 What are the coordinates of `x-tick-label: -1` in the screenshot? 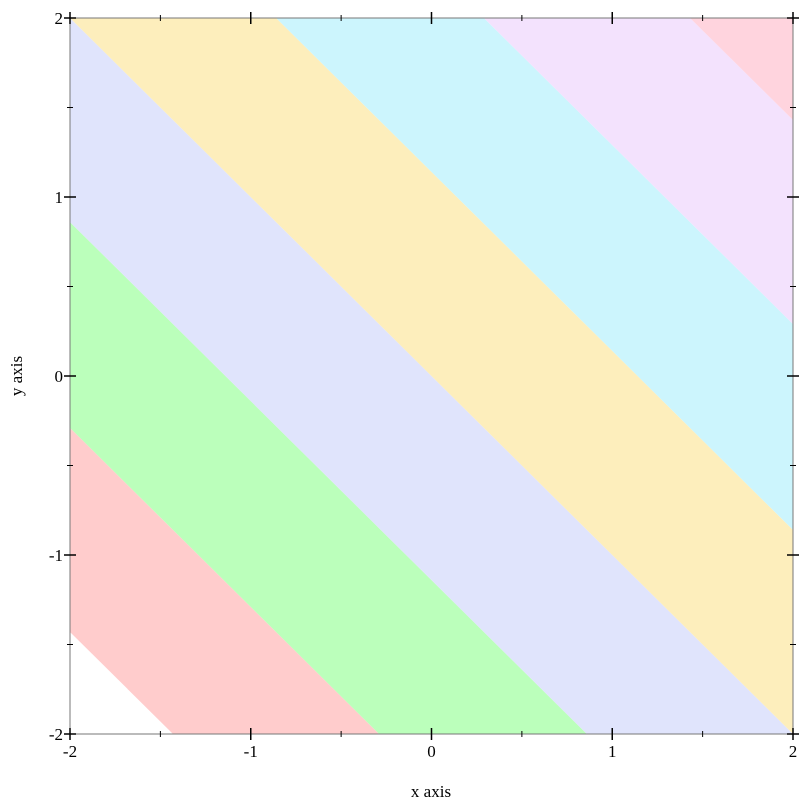 It's located at (251, 751).